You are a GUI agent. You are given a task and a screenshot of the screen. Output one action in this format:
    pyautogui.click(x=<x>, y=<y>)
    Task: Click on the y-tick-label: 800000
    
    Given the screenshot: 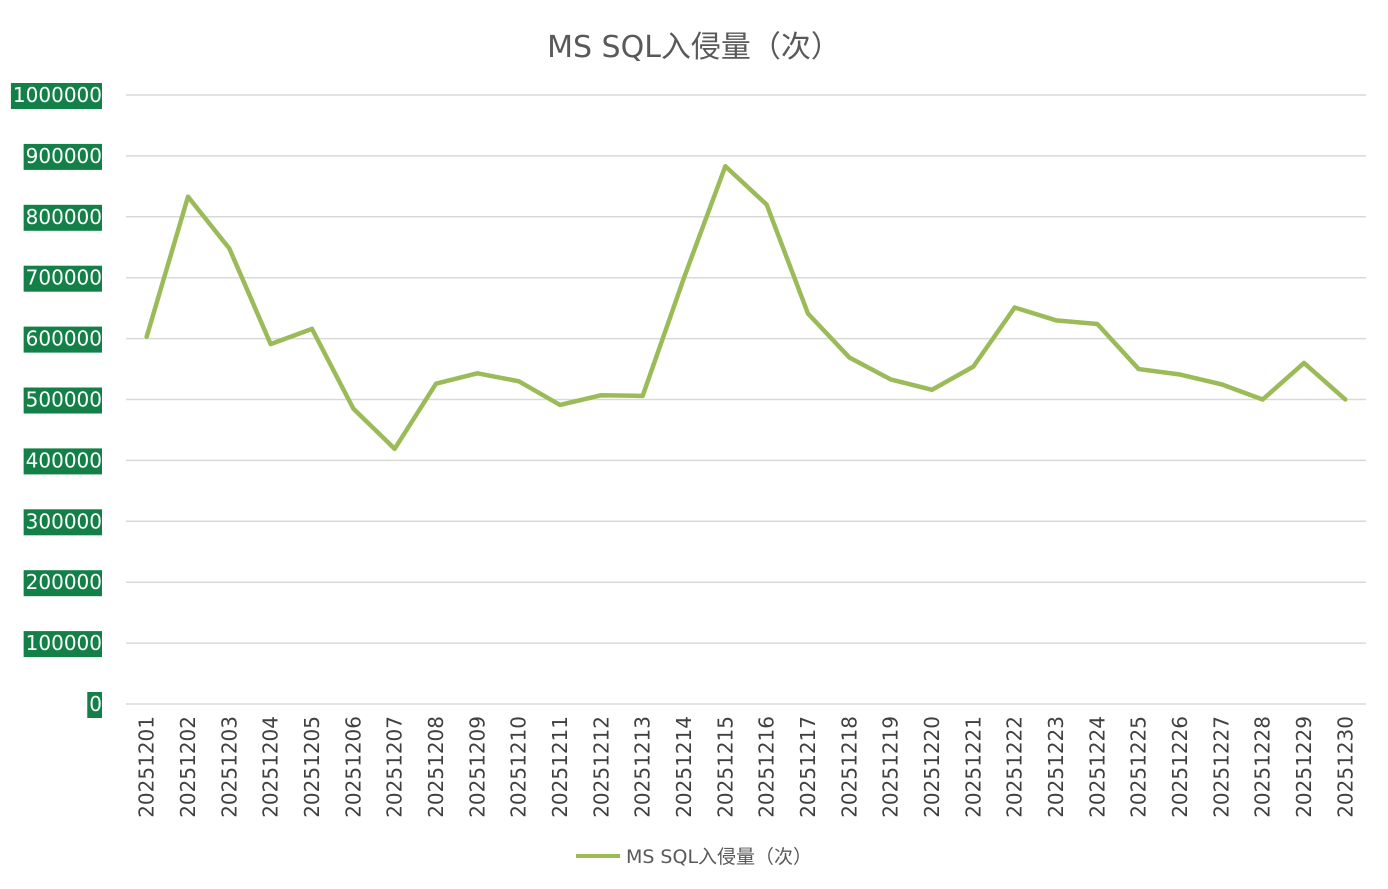 What is the action you would take?
    pyautogui.click(x=64, y=217)
    